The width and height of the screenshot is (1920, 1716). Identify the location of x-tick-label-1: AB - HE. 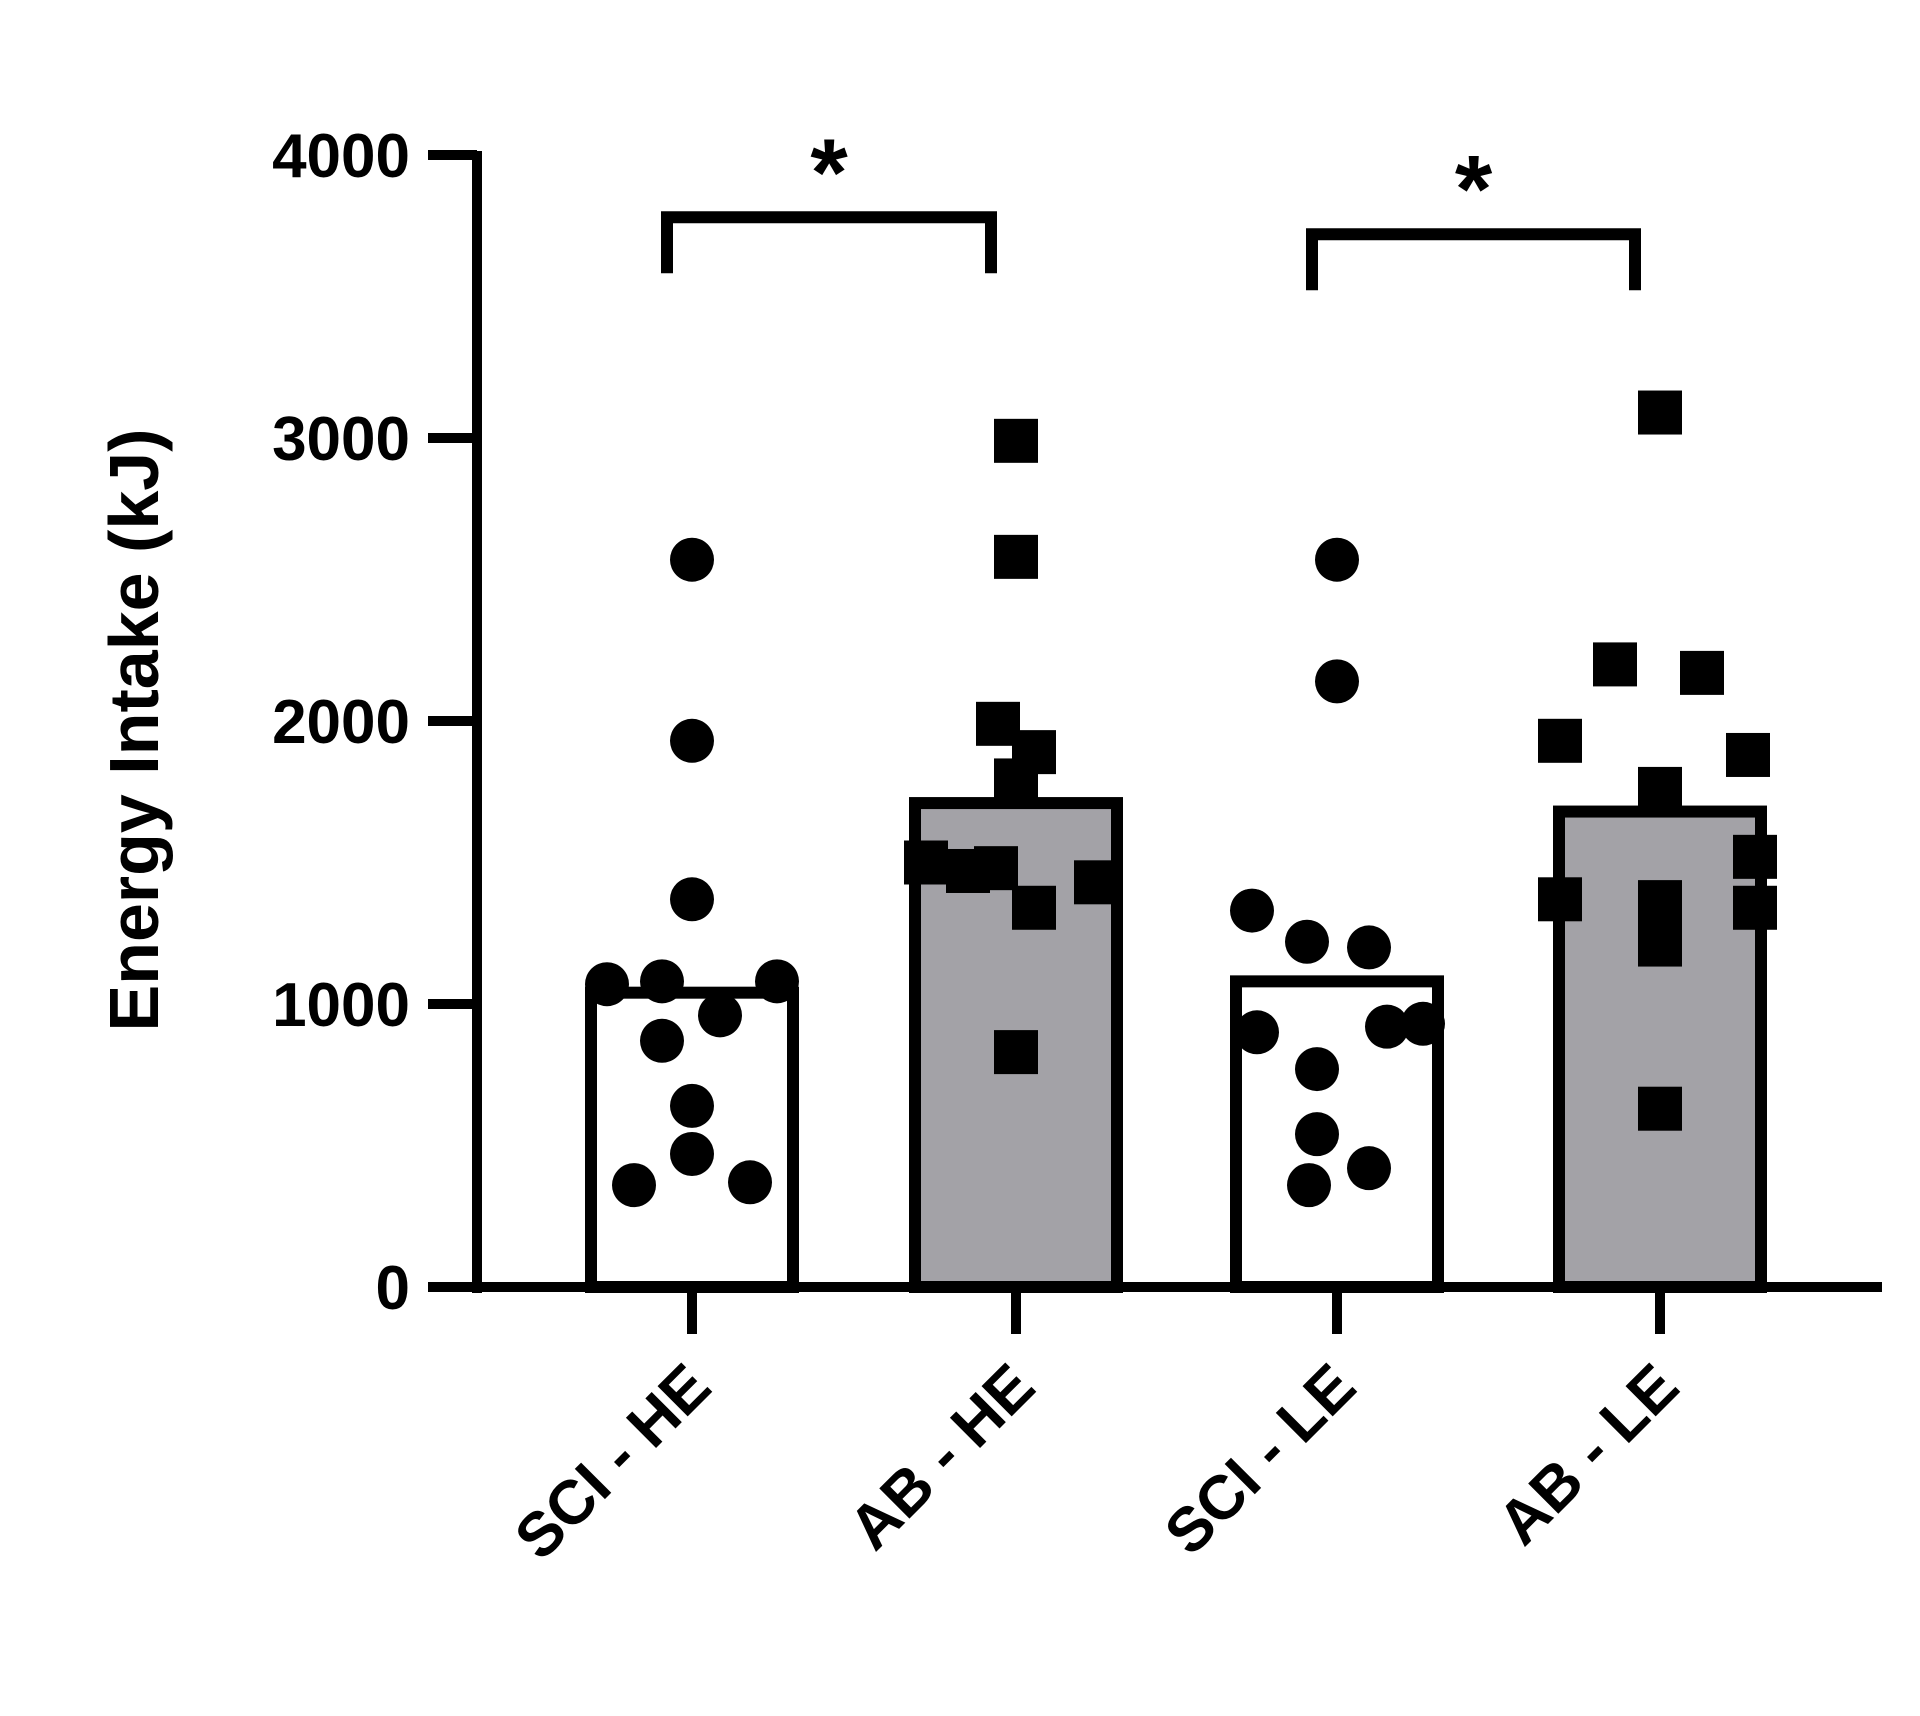
(942, 1457).